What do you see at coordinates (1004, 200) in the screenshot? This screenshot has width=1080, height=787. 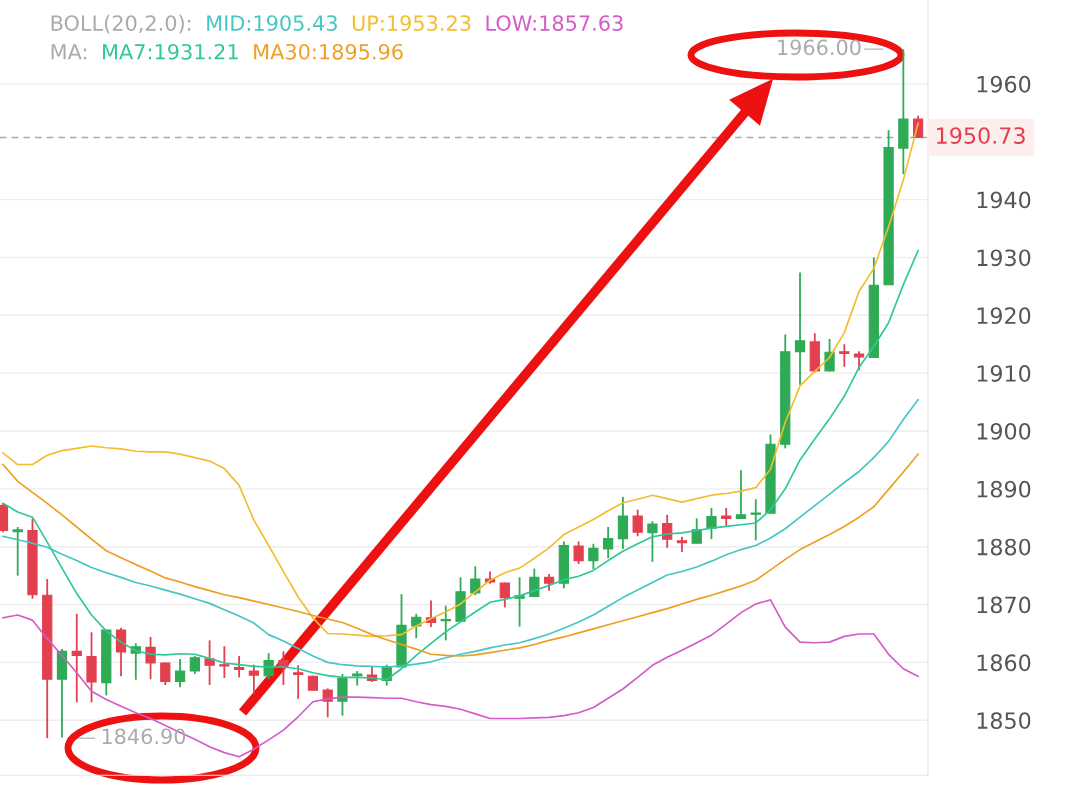 I see `y-tick-label: 1940` at bounding box center [1004, 200].